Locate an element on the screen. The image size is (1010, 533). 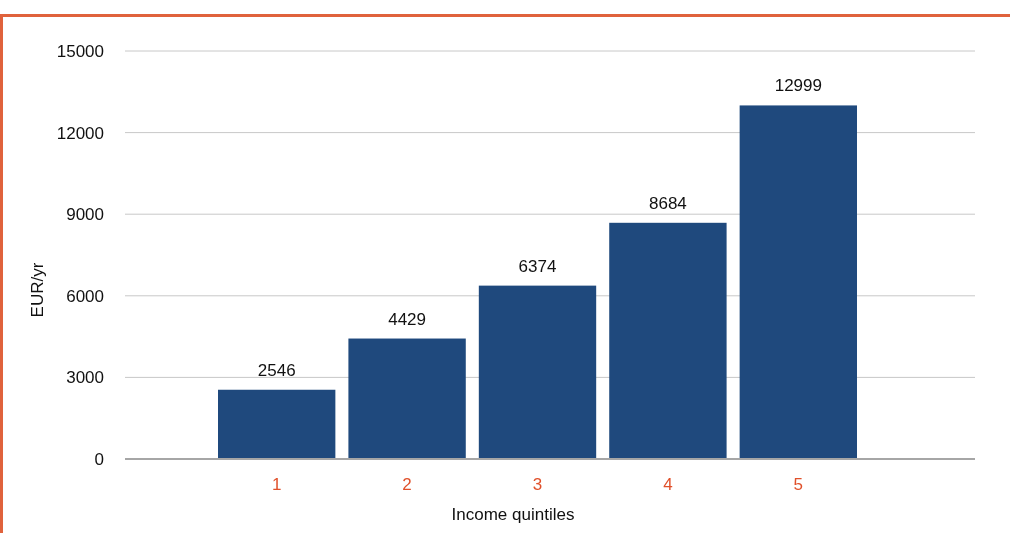
x-tick-label: 1 is located at coordinates (276, 484).